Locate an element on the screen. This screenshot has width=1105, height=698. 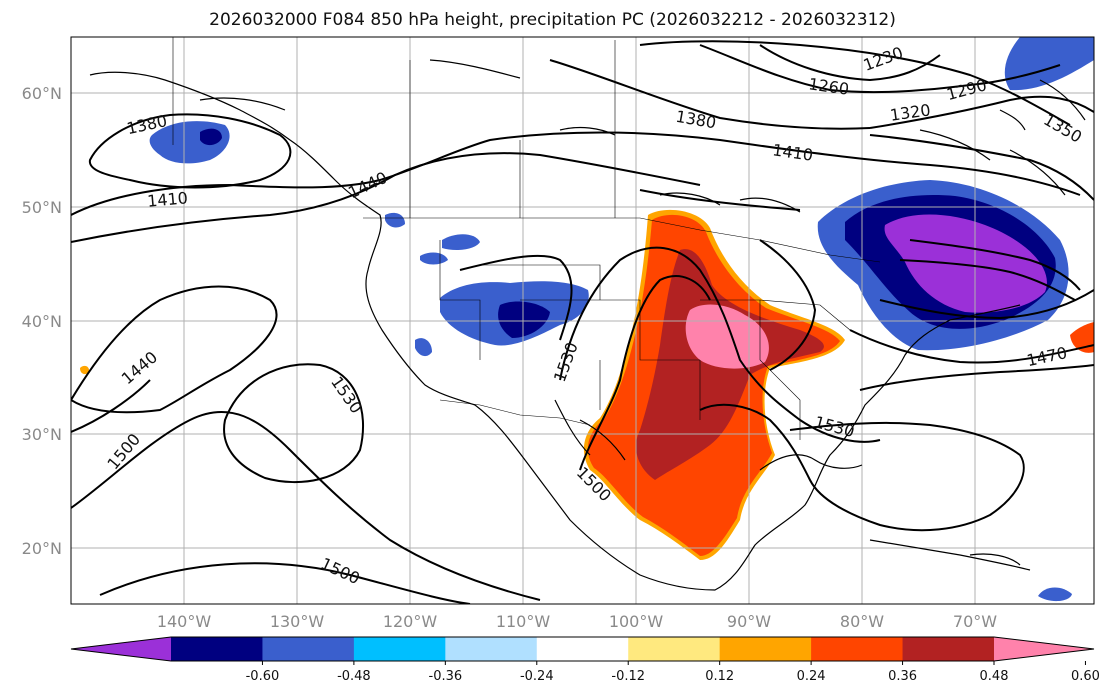
lat-label: 20°N is located at coordinates (42, 548).